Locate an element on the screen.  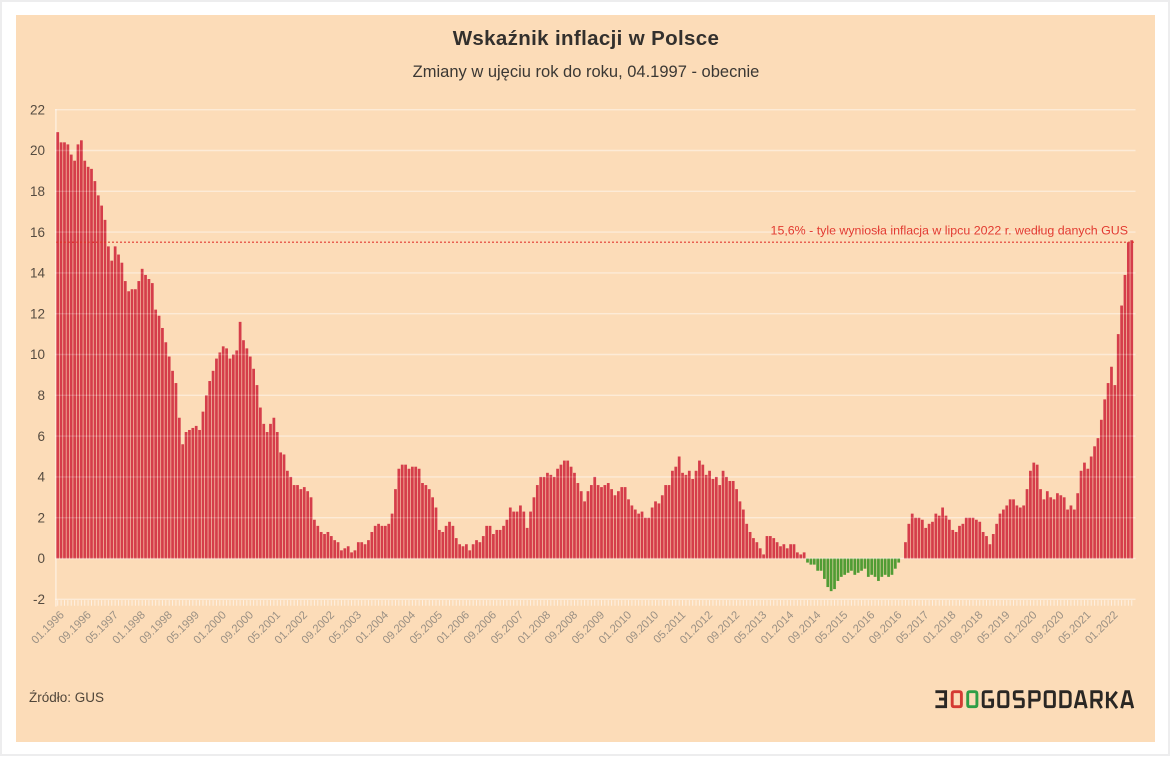
svg-text: 10 is located at coordinates (37, 354).